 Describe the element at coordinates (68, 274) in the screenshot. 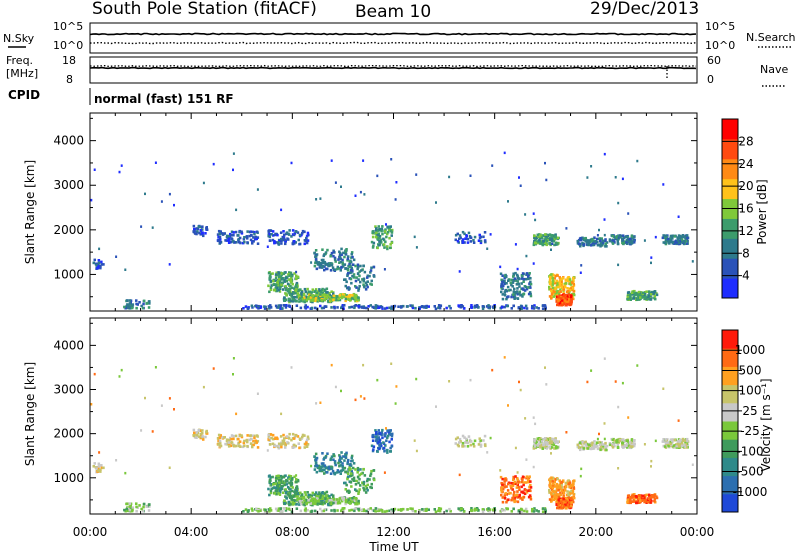

I see `y-tick-label: 1000` at that location.